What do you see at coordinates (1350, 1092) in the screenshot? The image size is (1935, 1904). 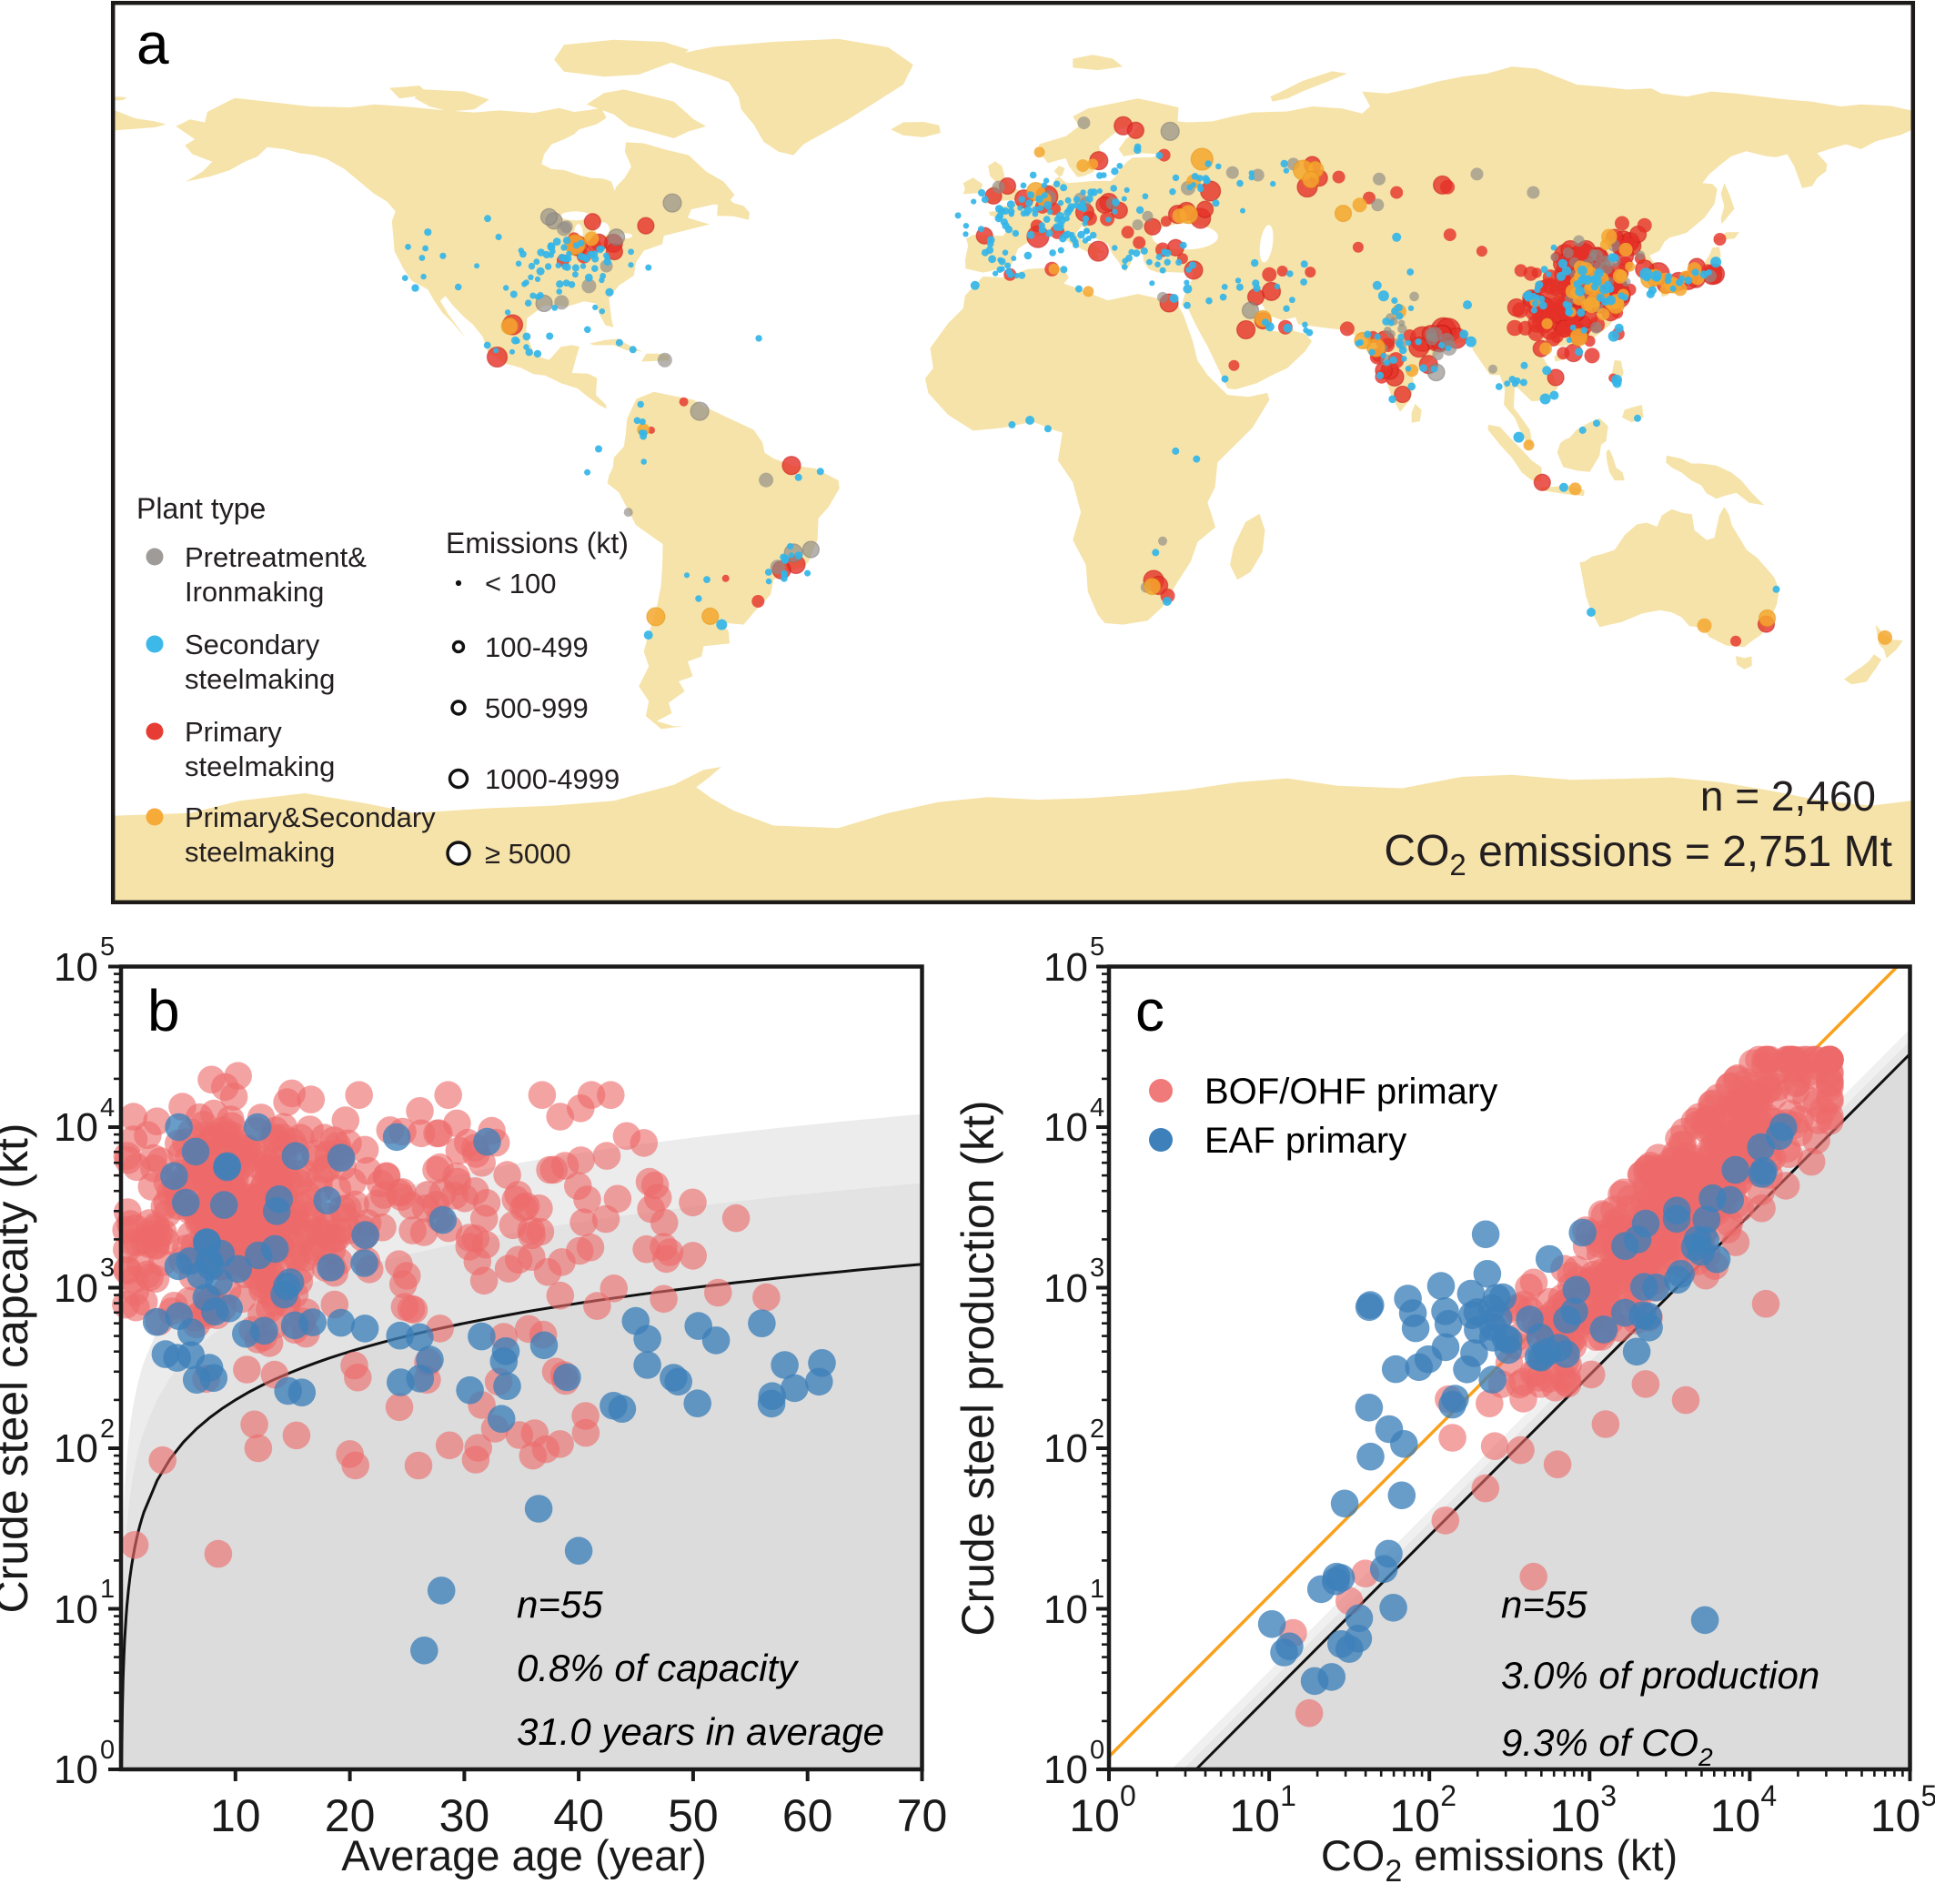 I see `svg-text: BOF/OHF primary` at bounding box center [1350, 1092].